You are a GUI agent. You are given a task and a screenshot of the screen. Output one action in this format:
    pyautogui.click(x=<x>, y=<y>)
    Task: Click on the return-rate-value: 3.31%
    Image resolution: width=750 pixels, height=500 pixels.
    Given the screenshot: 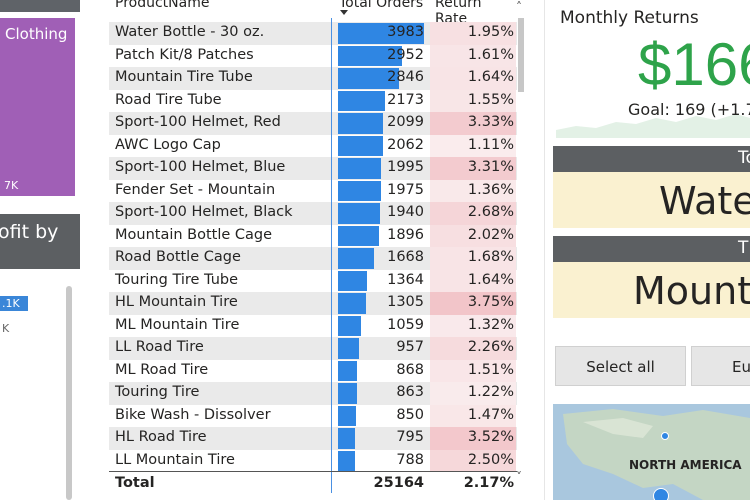 What is the action you would take?
    pyautogui.click(x=490, y=167)
    